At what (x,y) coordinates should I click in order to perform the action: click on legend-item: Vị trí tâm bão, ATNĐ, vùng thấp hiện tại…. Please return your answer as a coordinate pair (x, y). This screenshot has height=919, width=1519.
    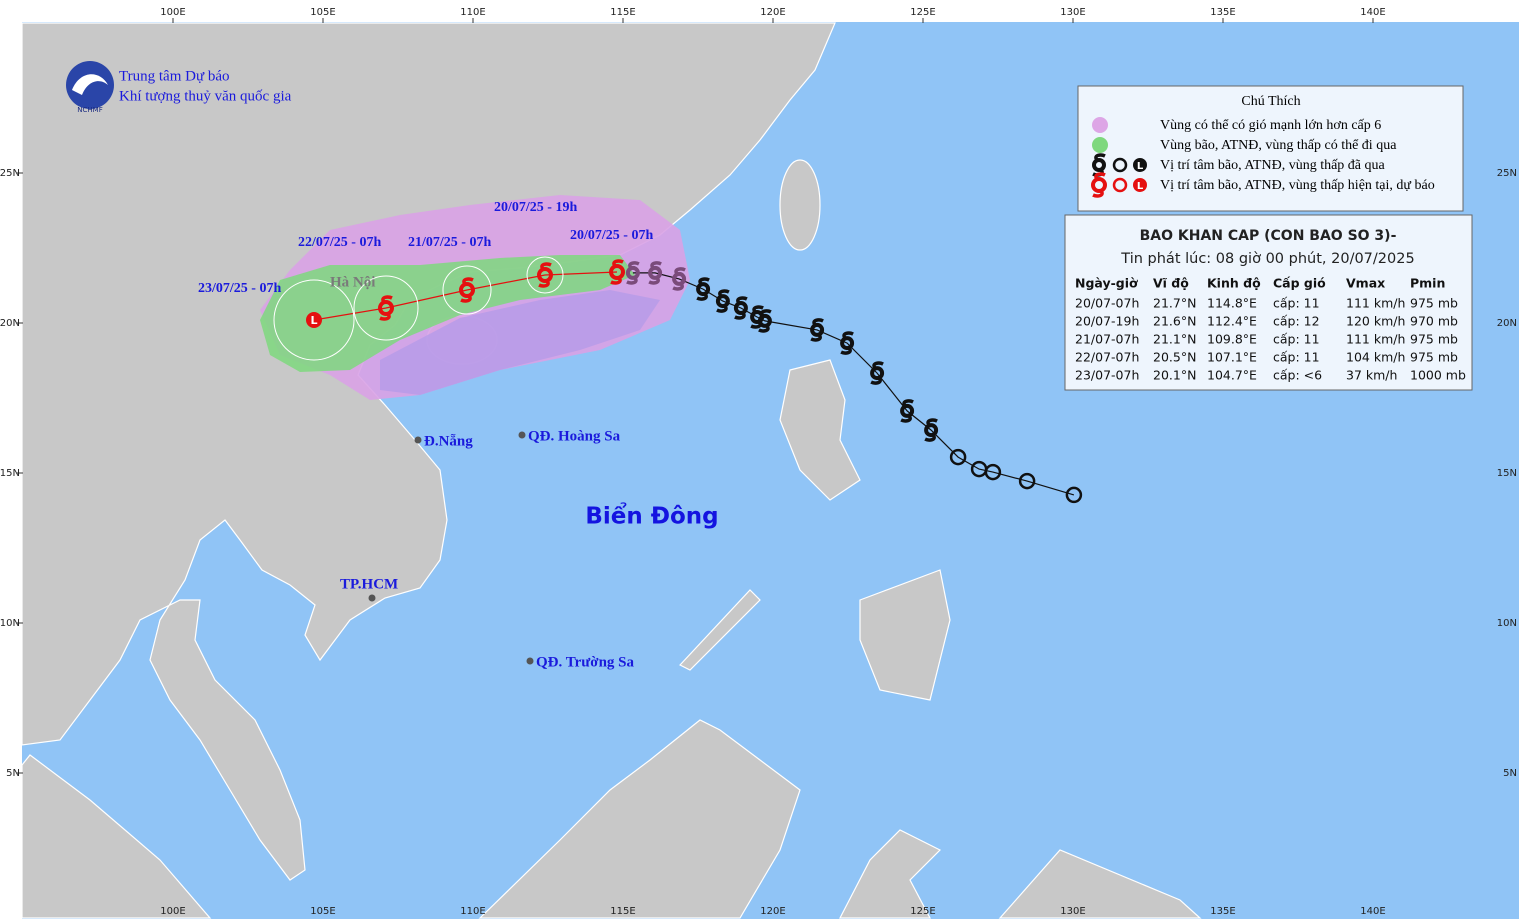
    Looking at the image, I should click on (1297, 185).